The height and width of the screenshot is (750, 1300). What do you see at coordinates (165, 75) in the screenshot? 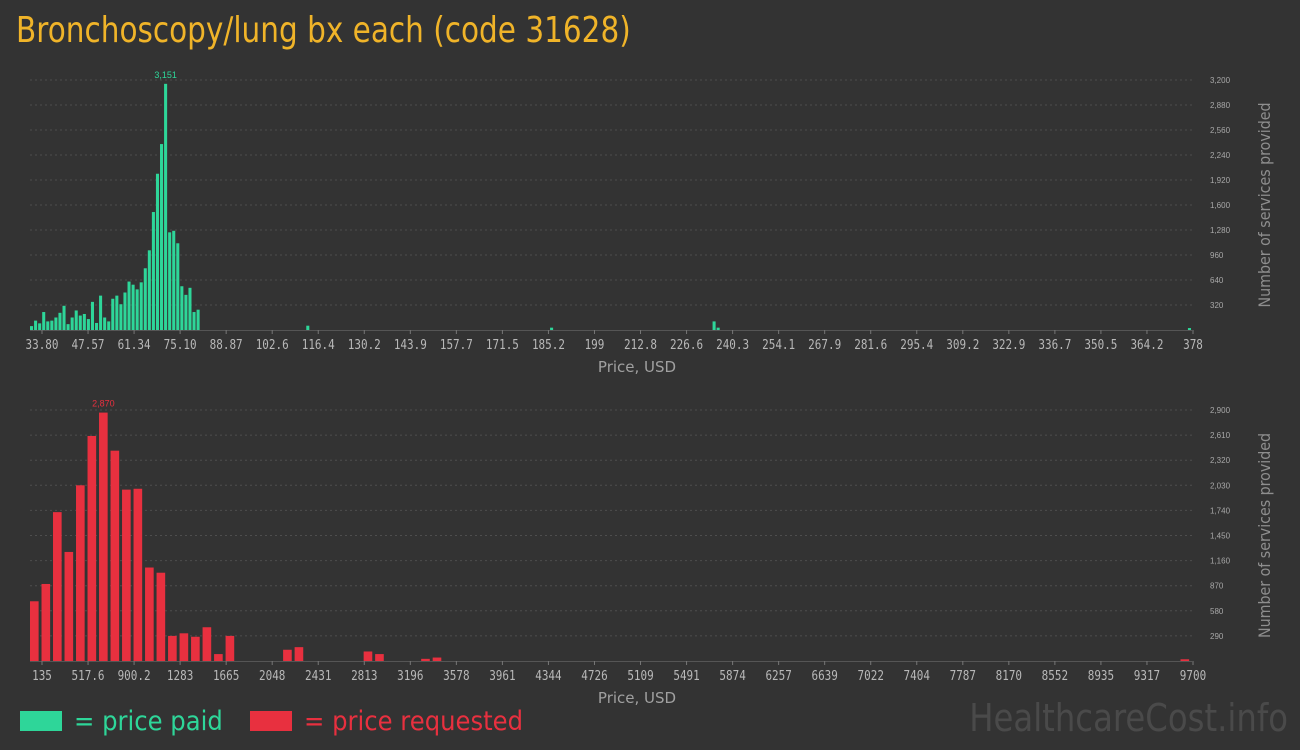
I see `peak-value-label: 3,151` at bounding box center [165, 75].